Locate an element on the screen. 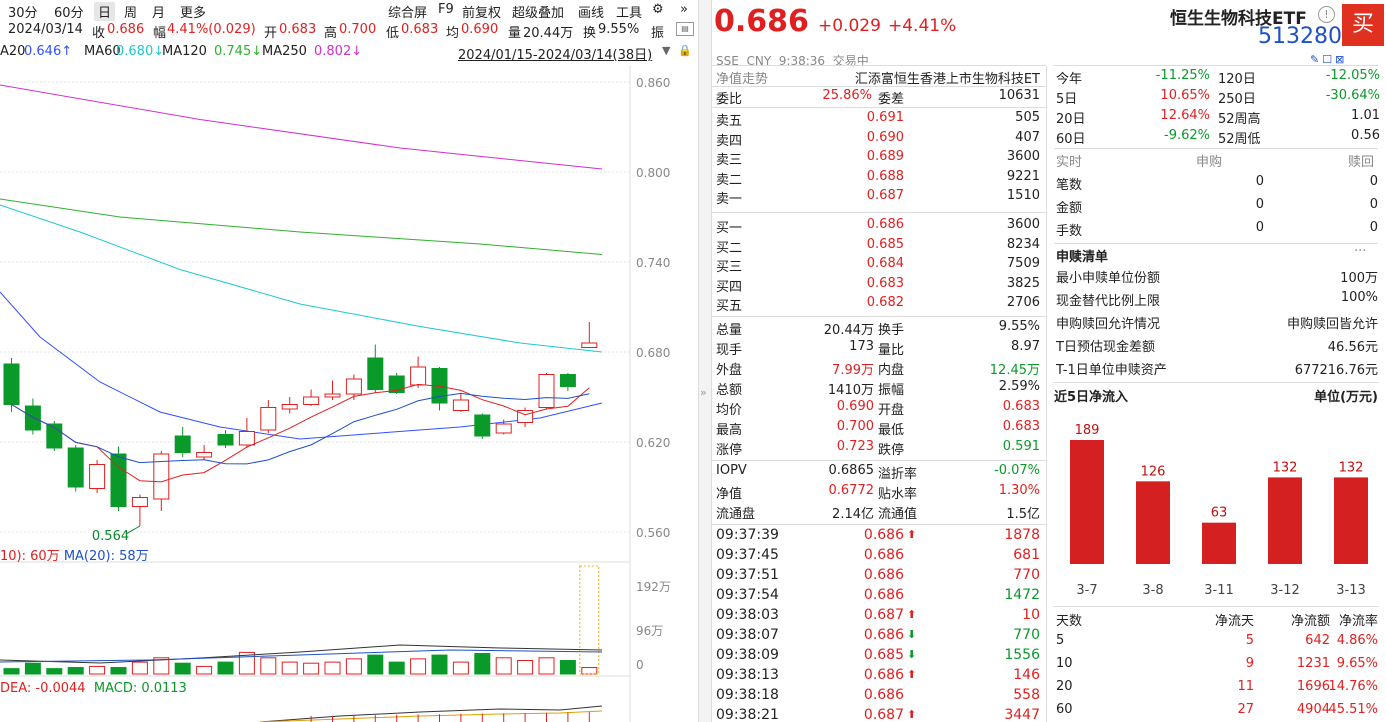  date-range: 2024/01/15-2024/03/14(38日) is located at coordinates (555, 55).